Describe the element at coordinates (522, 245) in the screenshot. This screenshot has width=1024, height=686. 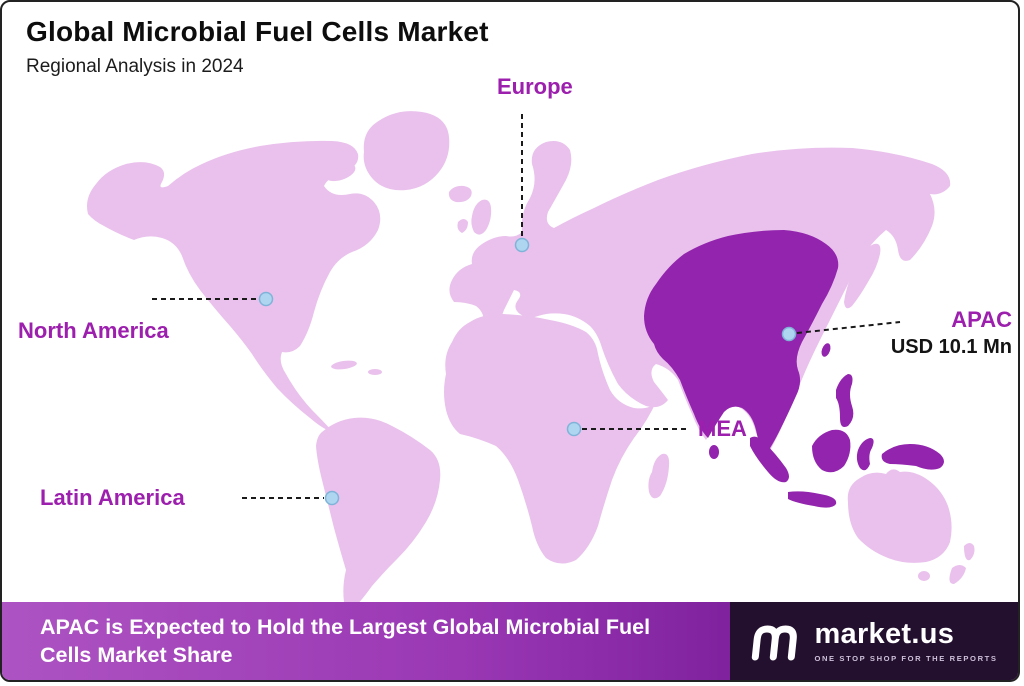
I see `marker-dot-europe` at that location.